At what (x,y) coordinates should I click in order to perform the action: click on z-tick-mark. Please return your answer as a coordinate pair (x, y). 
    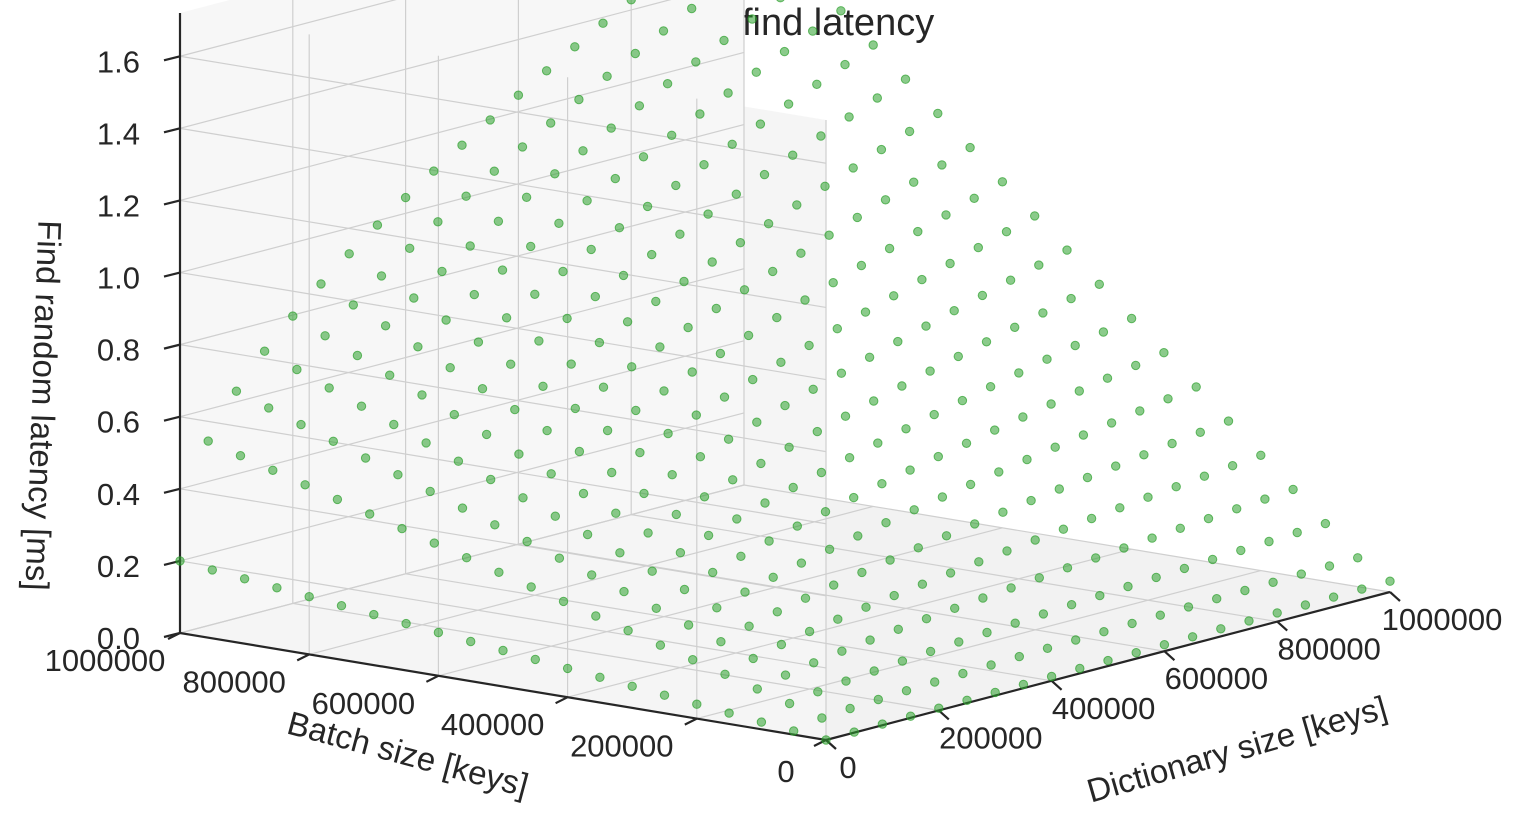
    Looking at the image, I should click on (172, 58).